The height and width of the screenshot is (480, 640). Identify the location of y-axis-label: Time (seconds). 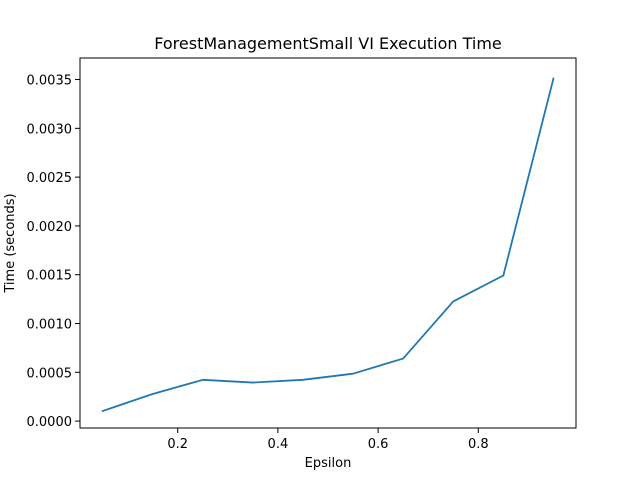
(10, 243).